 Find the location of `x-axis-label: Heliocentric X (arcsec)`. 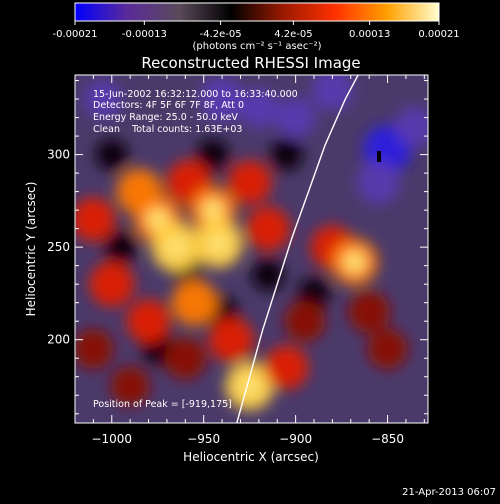

x-axis-label: Heliocentric X (arcsec) is located at coordinates (251, 457).